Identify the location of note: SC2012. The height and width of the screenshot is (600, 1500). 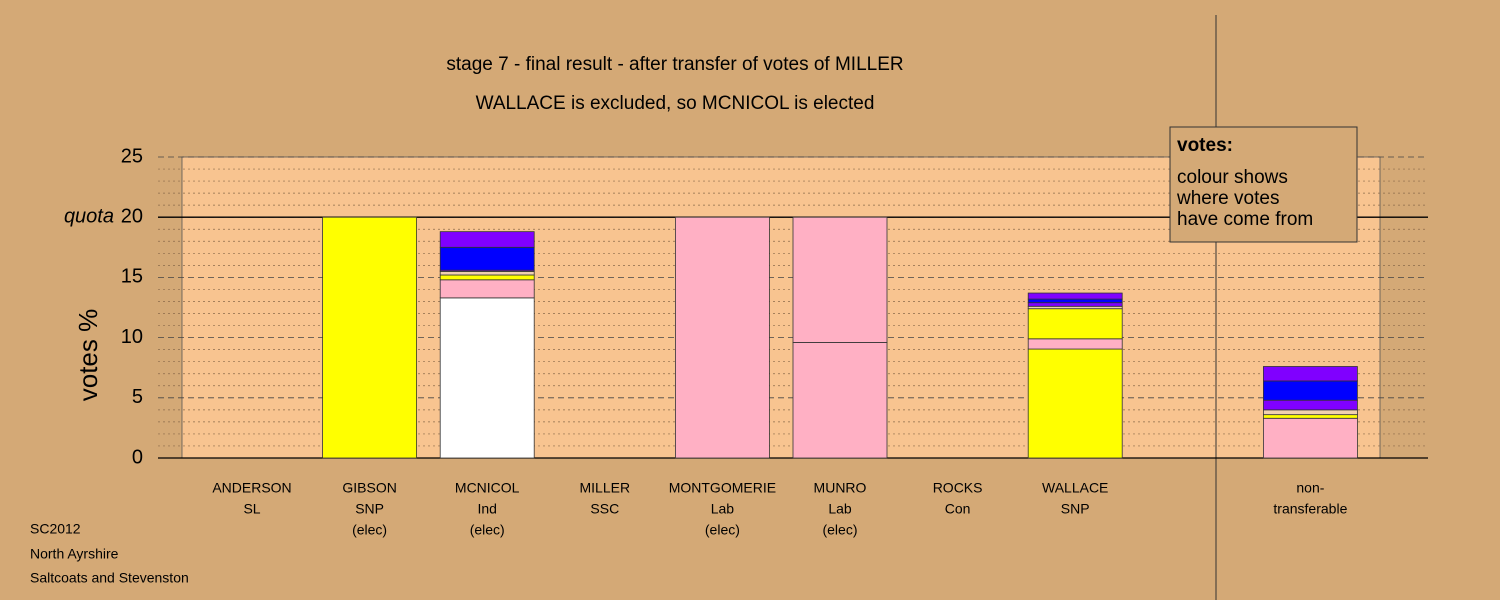
(55, 529).